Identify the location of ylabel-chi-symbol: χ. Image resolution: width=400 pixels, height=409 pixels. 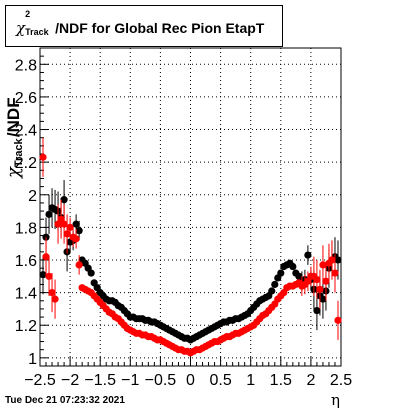
(13, 172).